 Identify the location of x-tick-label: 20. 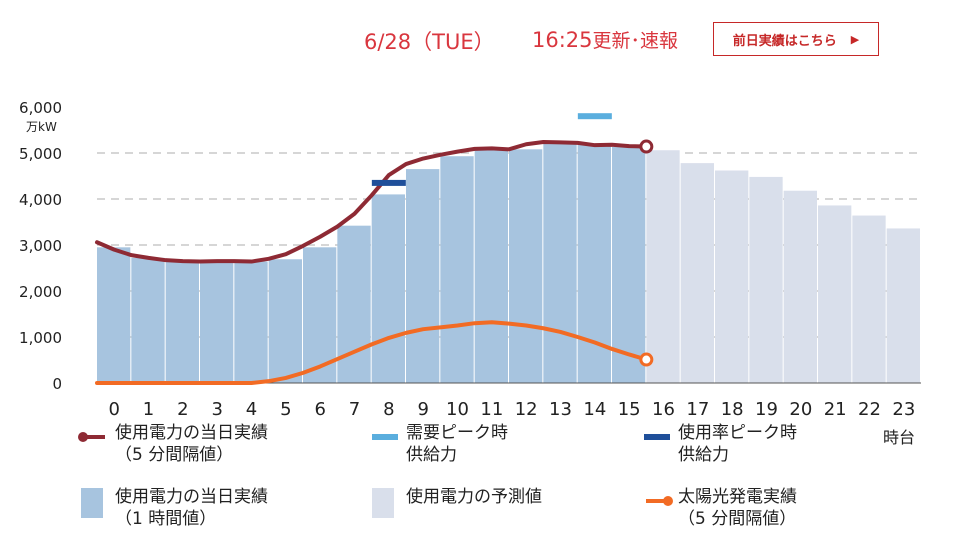
(800, 409).